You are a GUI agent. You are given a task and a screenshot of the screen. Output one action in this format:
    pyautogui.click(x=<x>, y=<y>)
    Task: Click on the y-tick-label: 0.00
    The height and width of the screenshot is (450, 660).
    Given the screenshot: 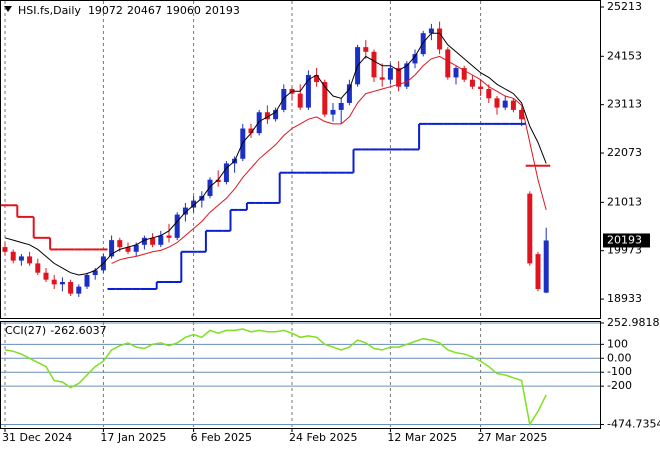 What is the action you would take?
    pyautogui.click(x=619, y=357)
    